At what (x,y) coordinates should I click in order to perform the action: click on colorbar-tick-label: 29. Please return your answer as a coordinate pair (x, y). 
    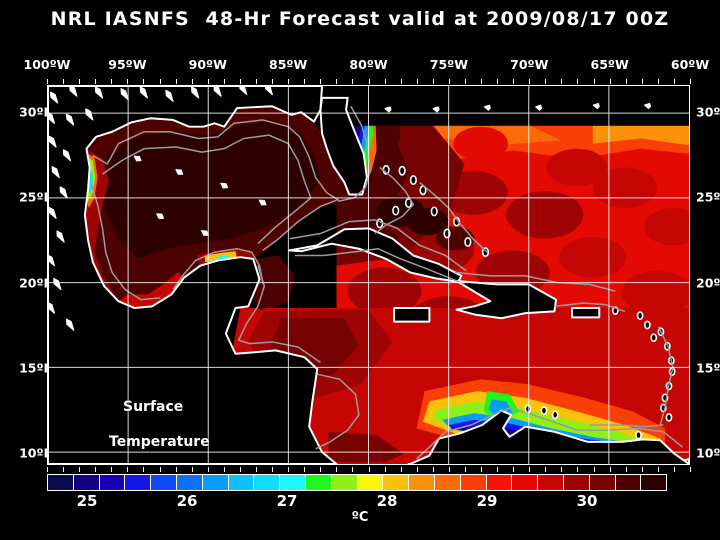
    Looking at the image, I should click on (487, 501).